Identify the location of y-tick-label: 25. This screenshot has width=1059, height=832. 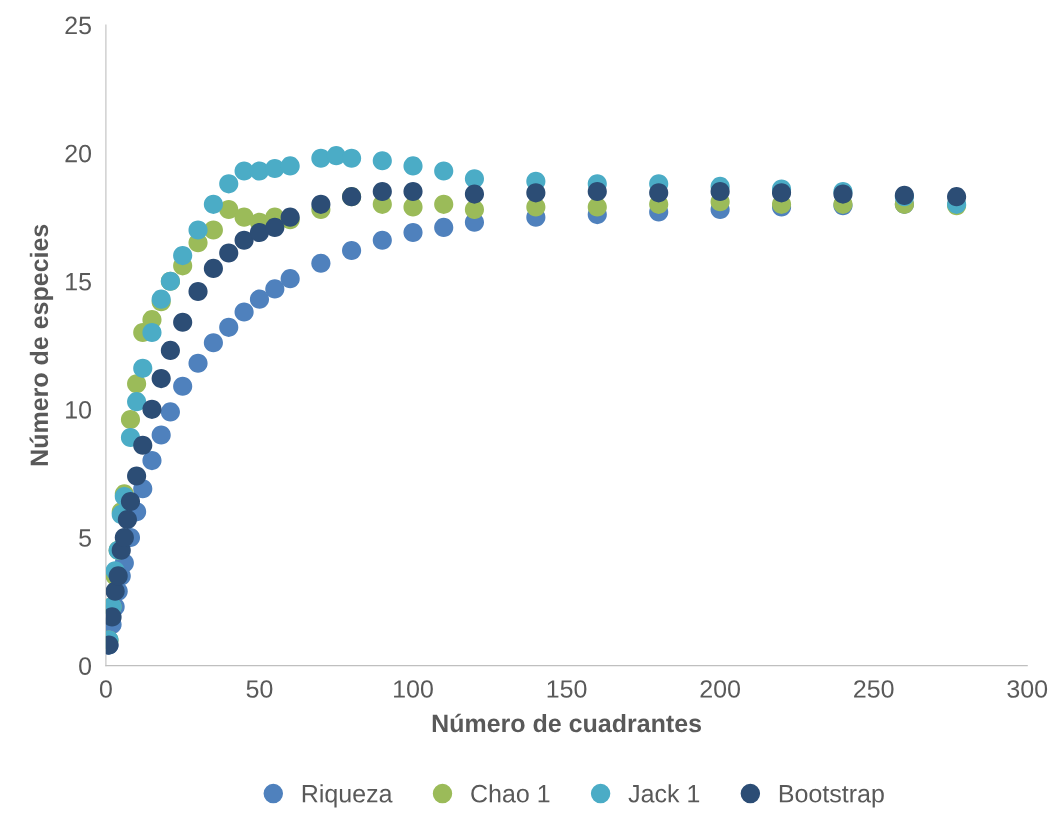
(78, 25).